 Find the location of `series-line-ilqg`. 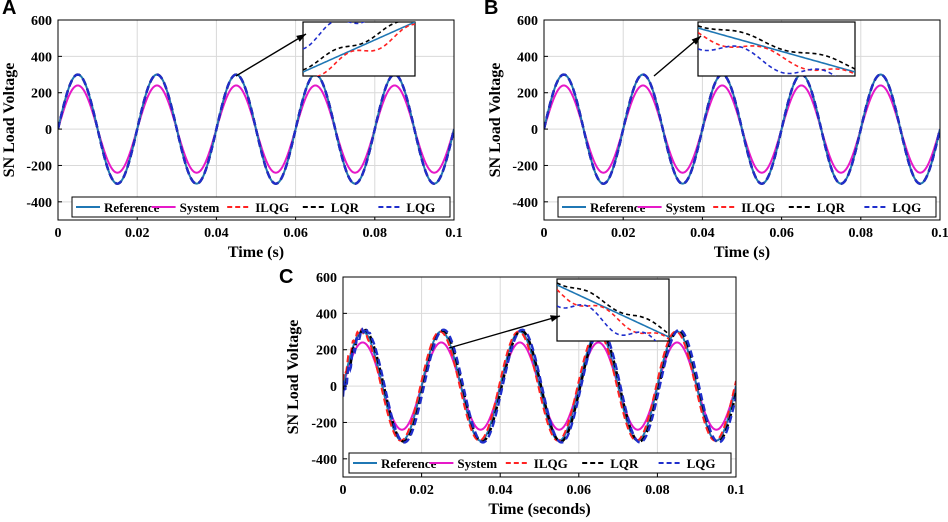

series-line-ilqg is located at coordinates (539, 385).